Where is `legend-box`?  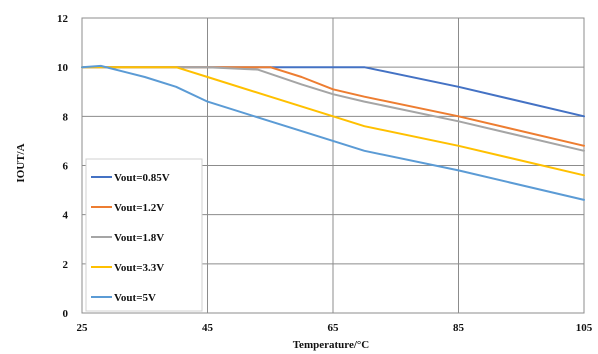
legend-box is located at coordinates (144, 235).